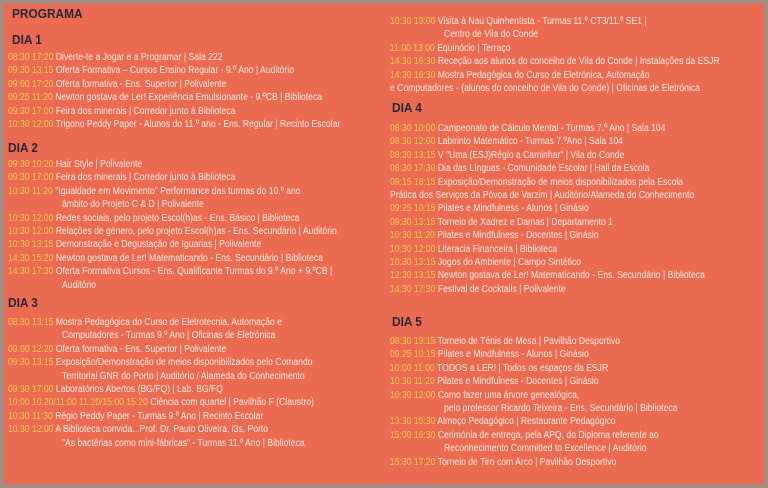 The image size is (768, 488). I want to click on schedule-item: 09:30 10:20 Hair Style | Polivalente, so click(199, 164).